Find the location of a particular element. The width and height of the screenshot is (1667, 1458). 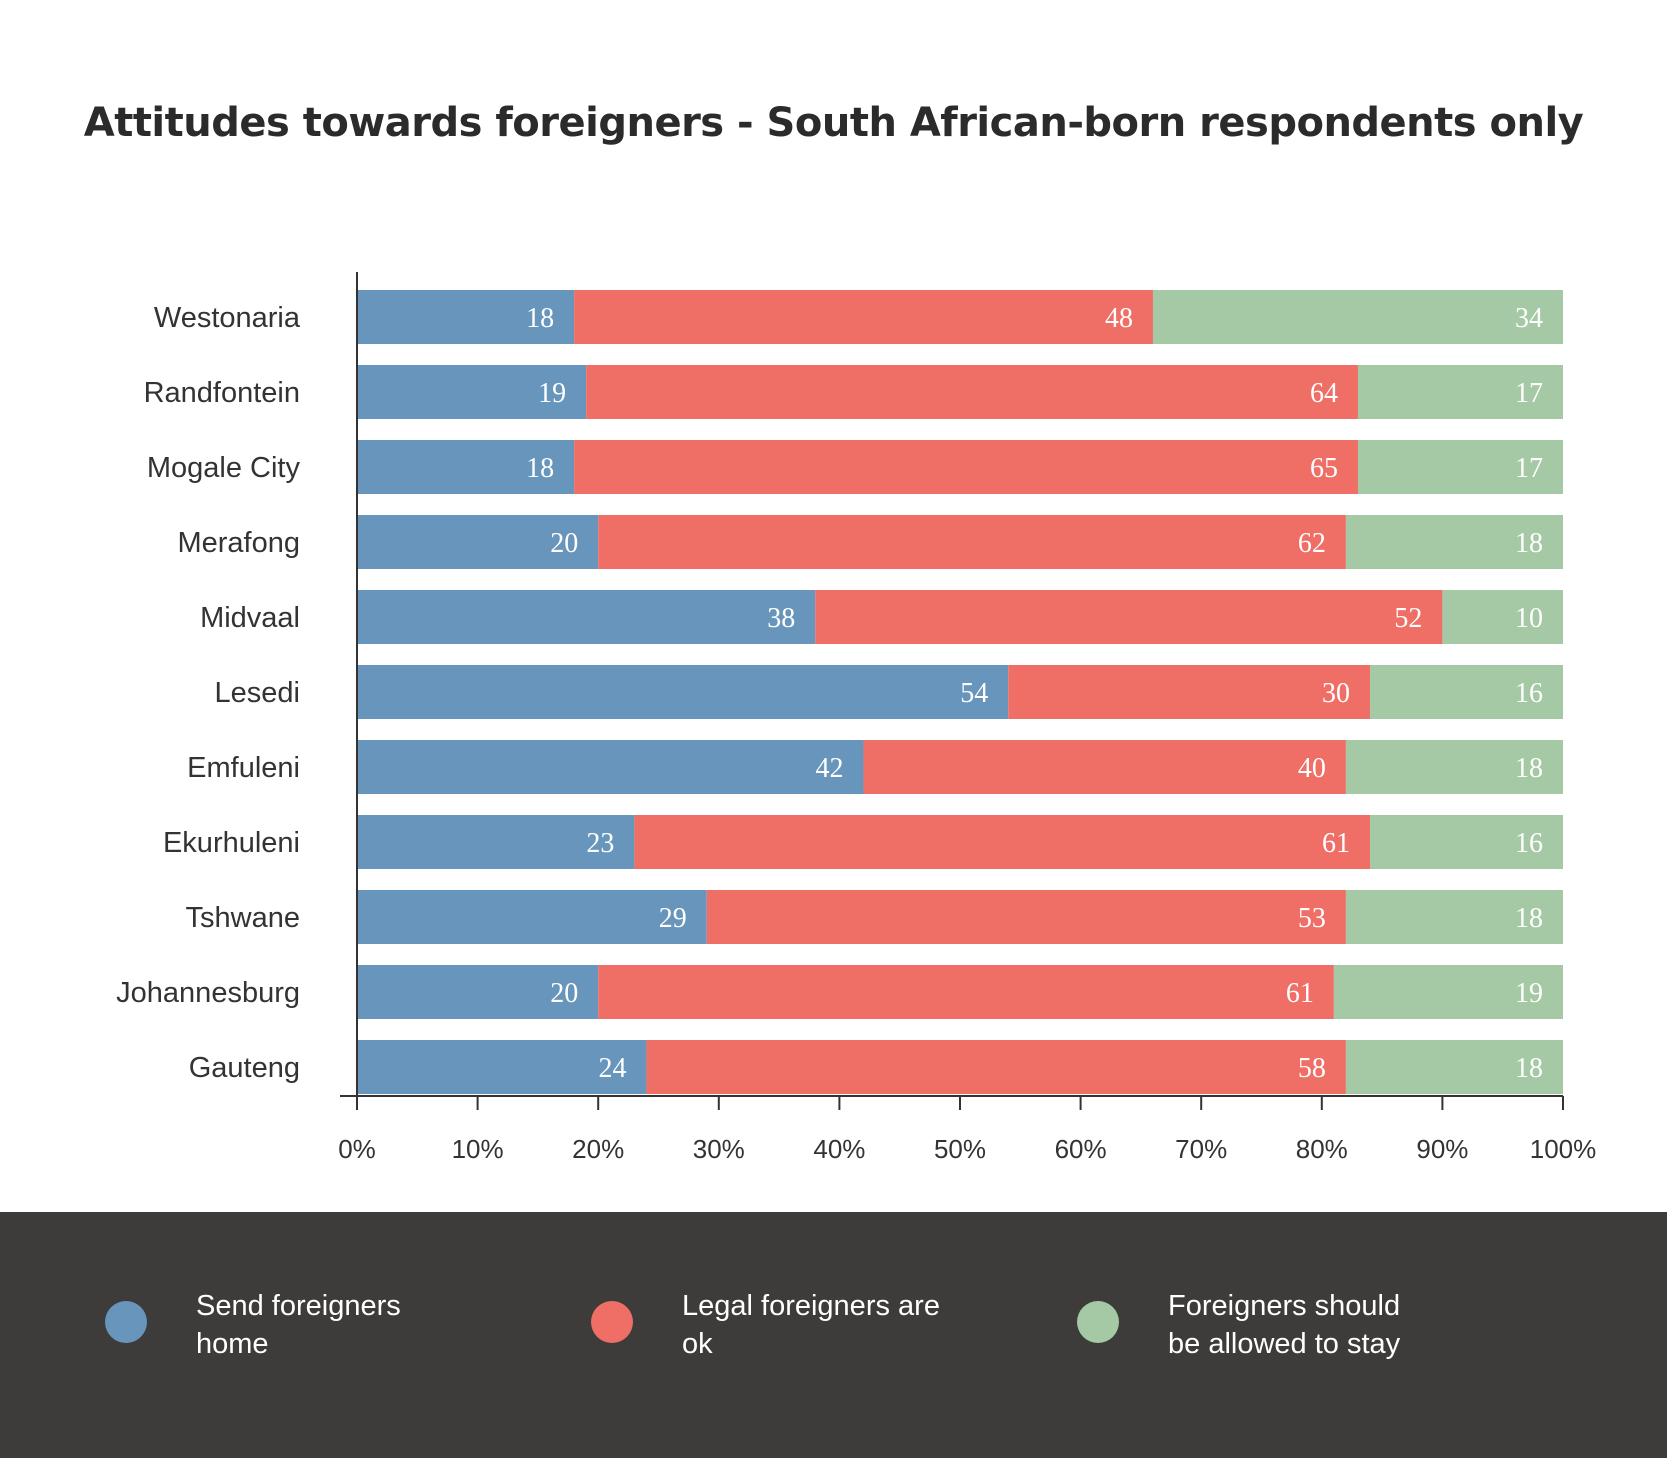

value-label-mogale-city-series-0: 18 is located at coordinates (540, 468).